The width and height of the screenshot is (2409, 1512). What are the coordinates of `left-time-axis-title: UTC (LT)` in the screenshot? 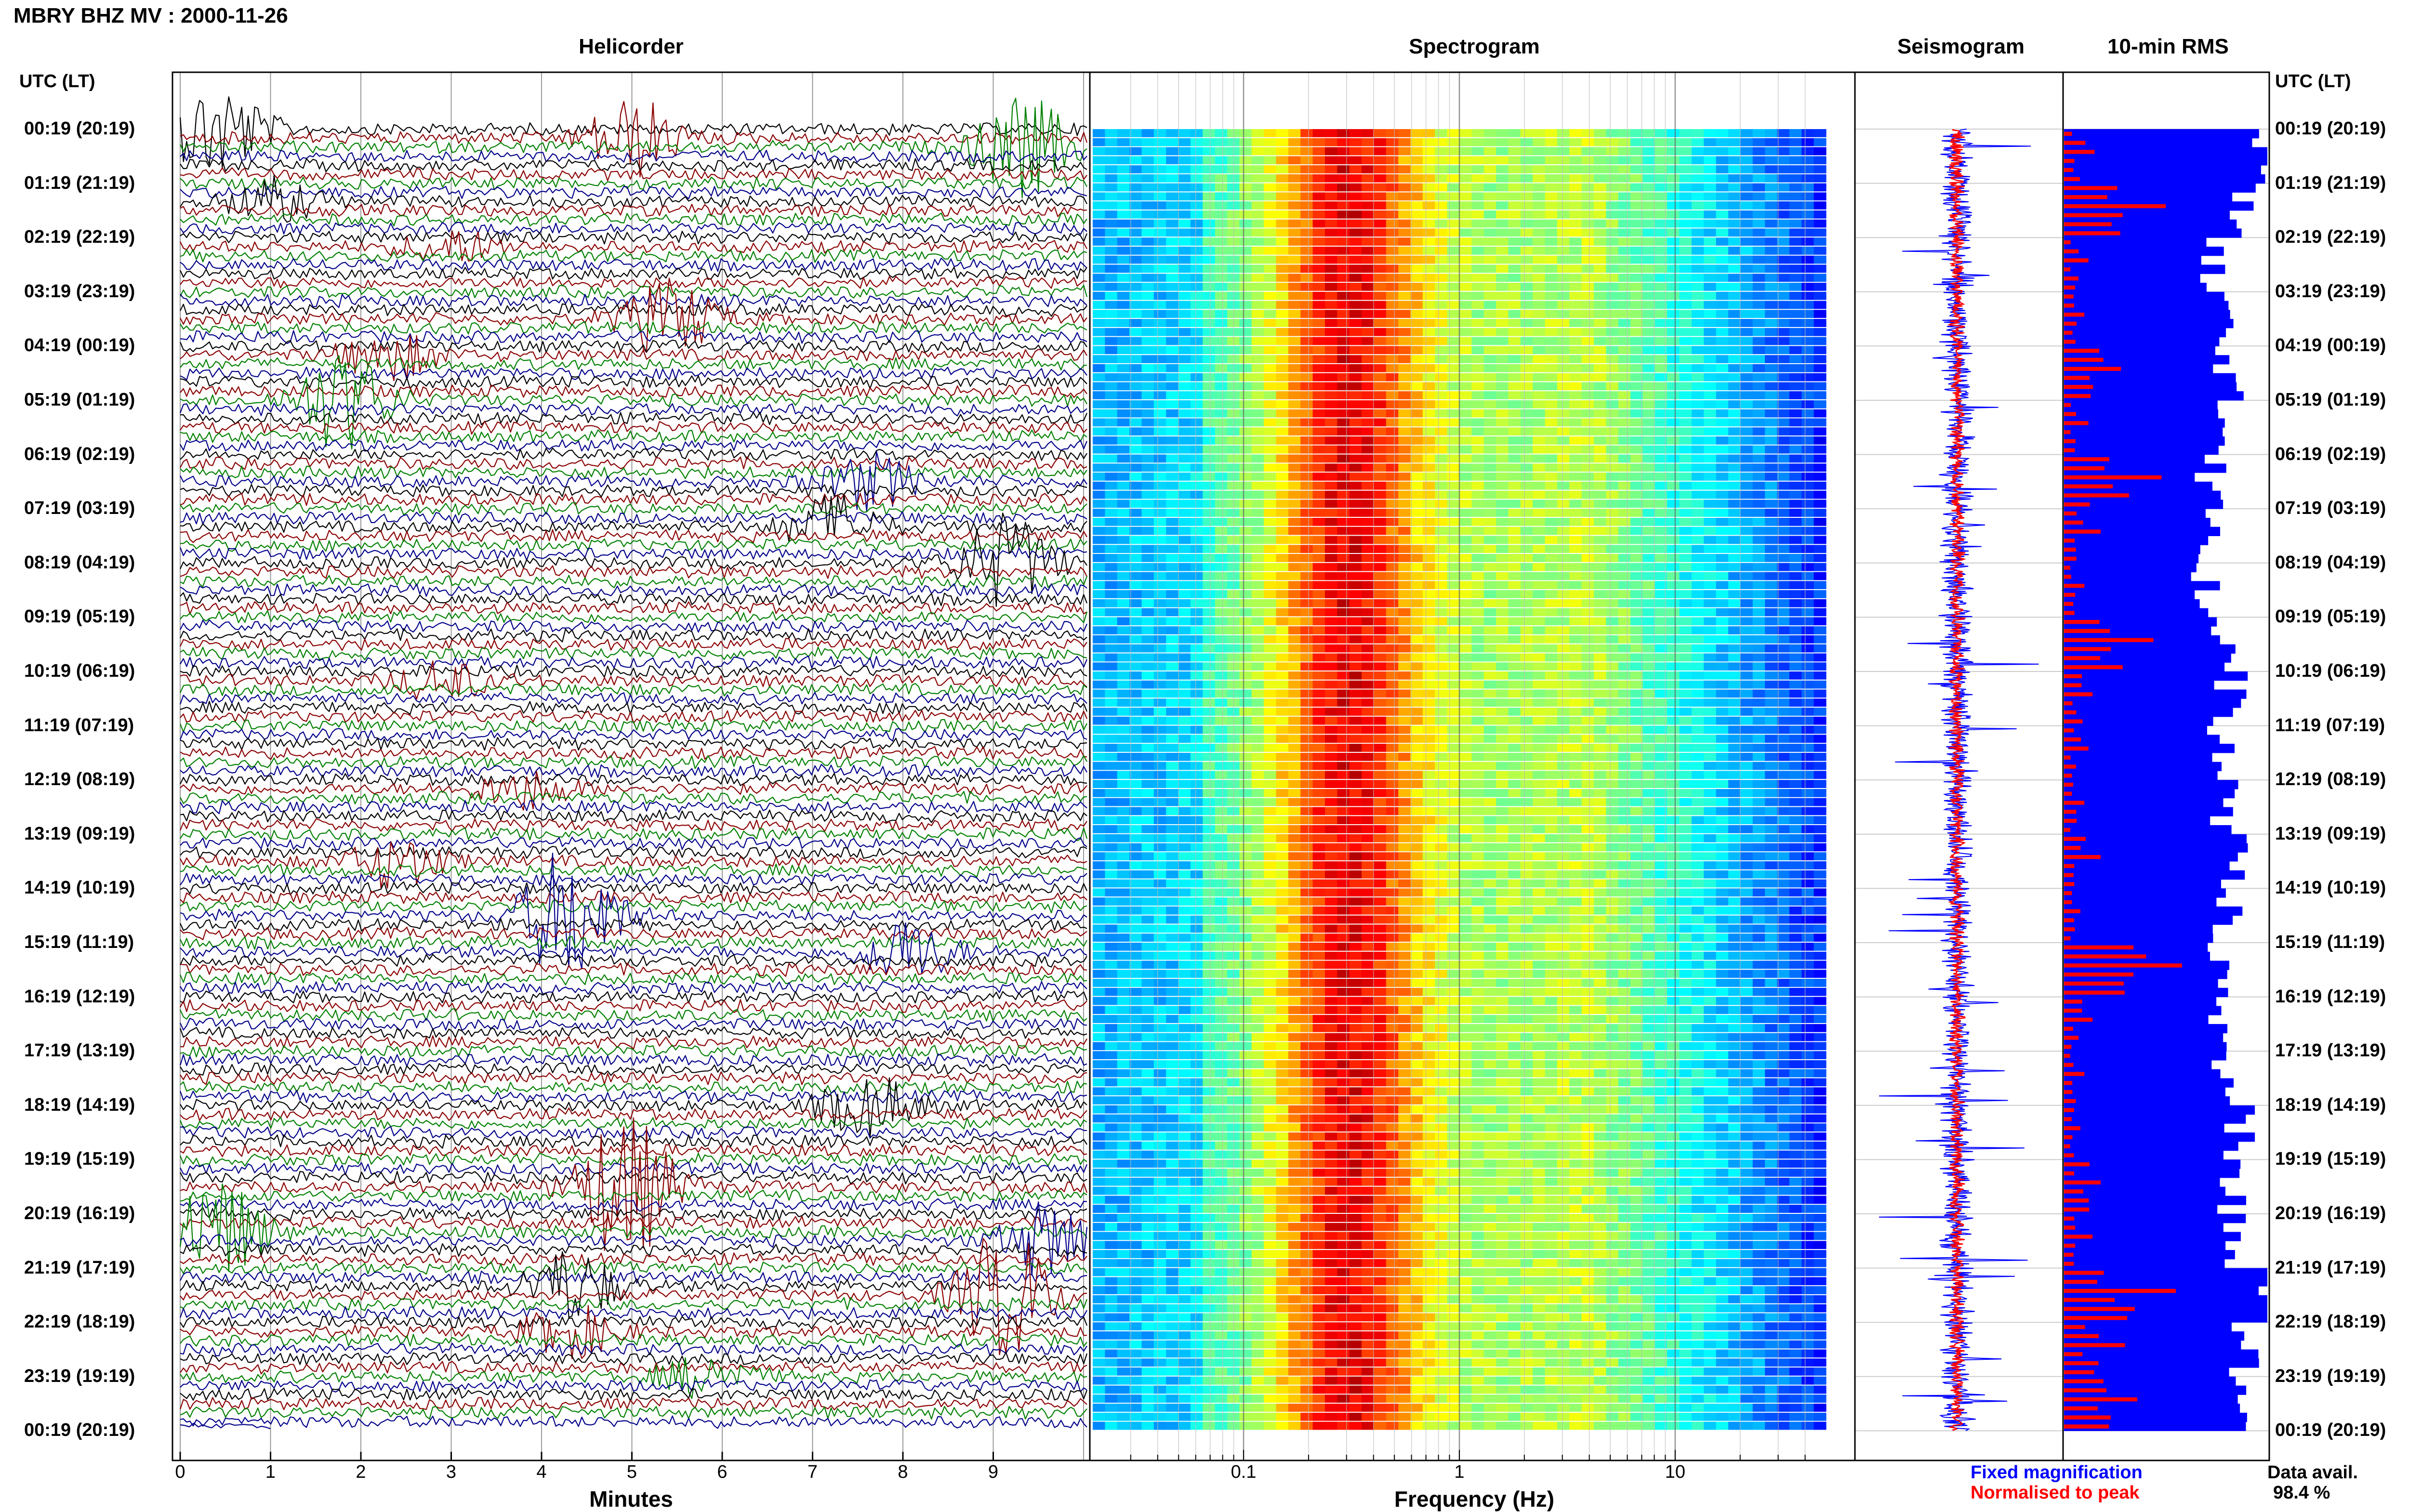 It's located at (57, 81).